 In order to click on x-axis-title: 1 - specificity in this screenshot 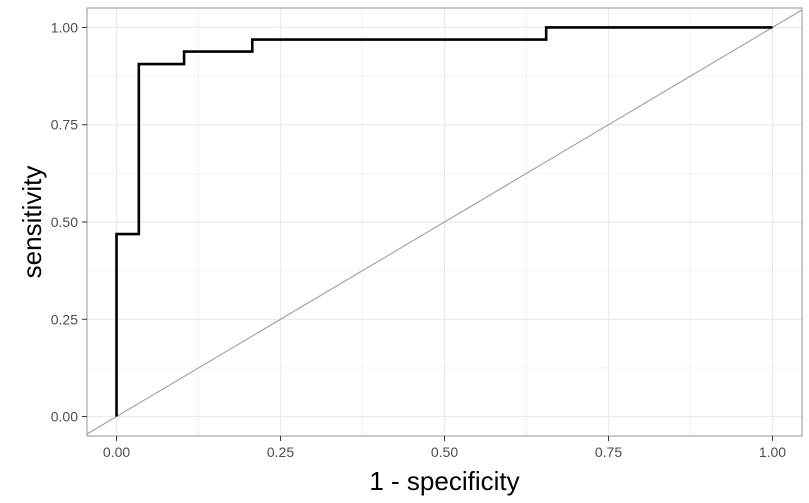, I will do `click(444, 481)`.